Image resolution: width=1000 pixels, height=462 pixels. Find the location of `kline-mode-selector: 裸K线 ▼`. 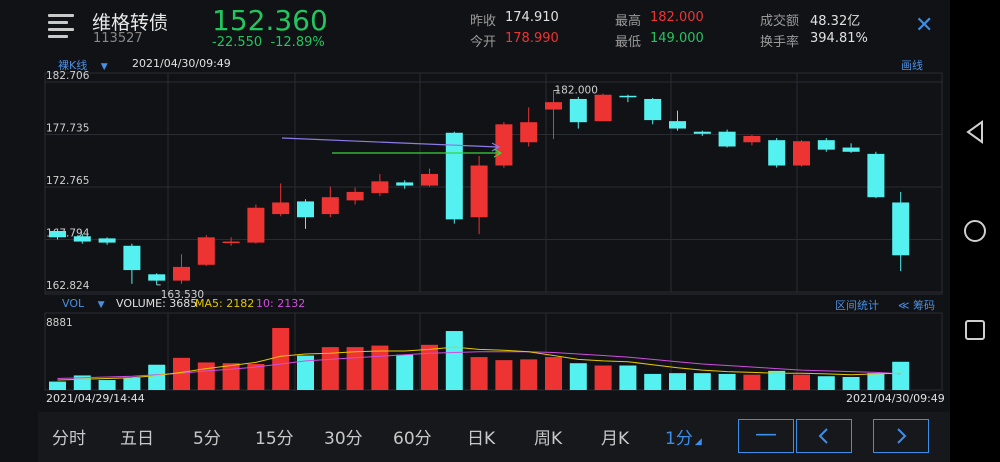

kline-mode-selector: 裸K线 ▼ is located at coordinates (83, 65).